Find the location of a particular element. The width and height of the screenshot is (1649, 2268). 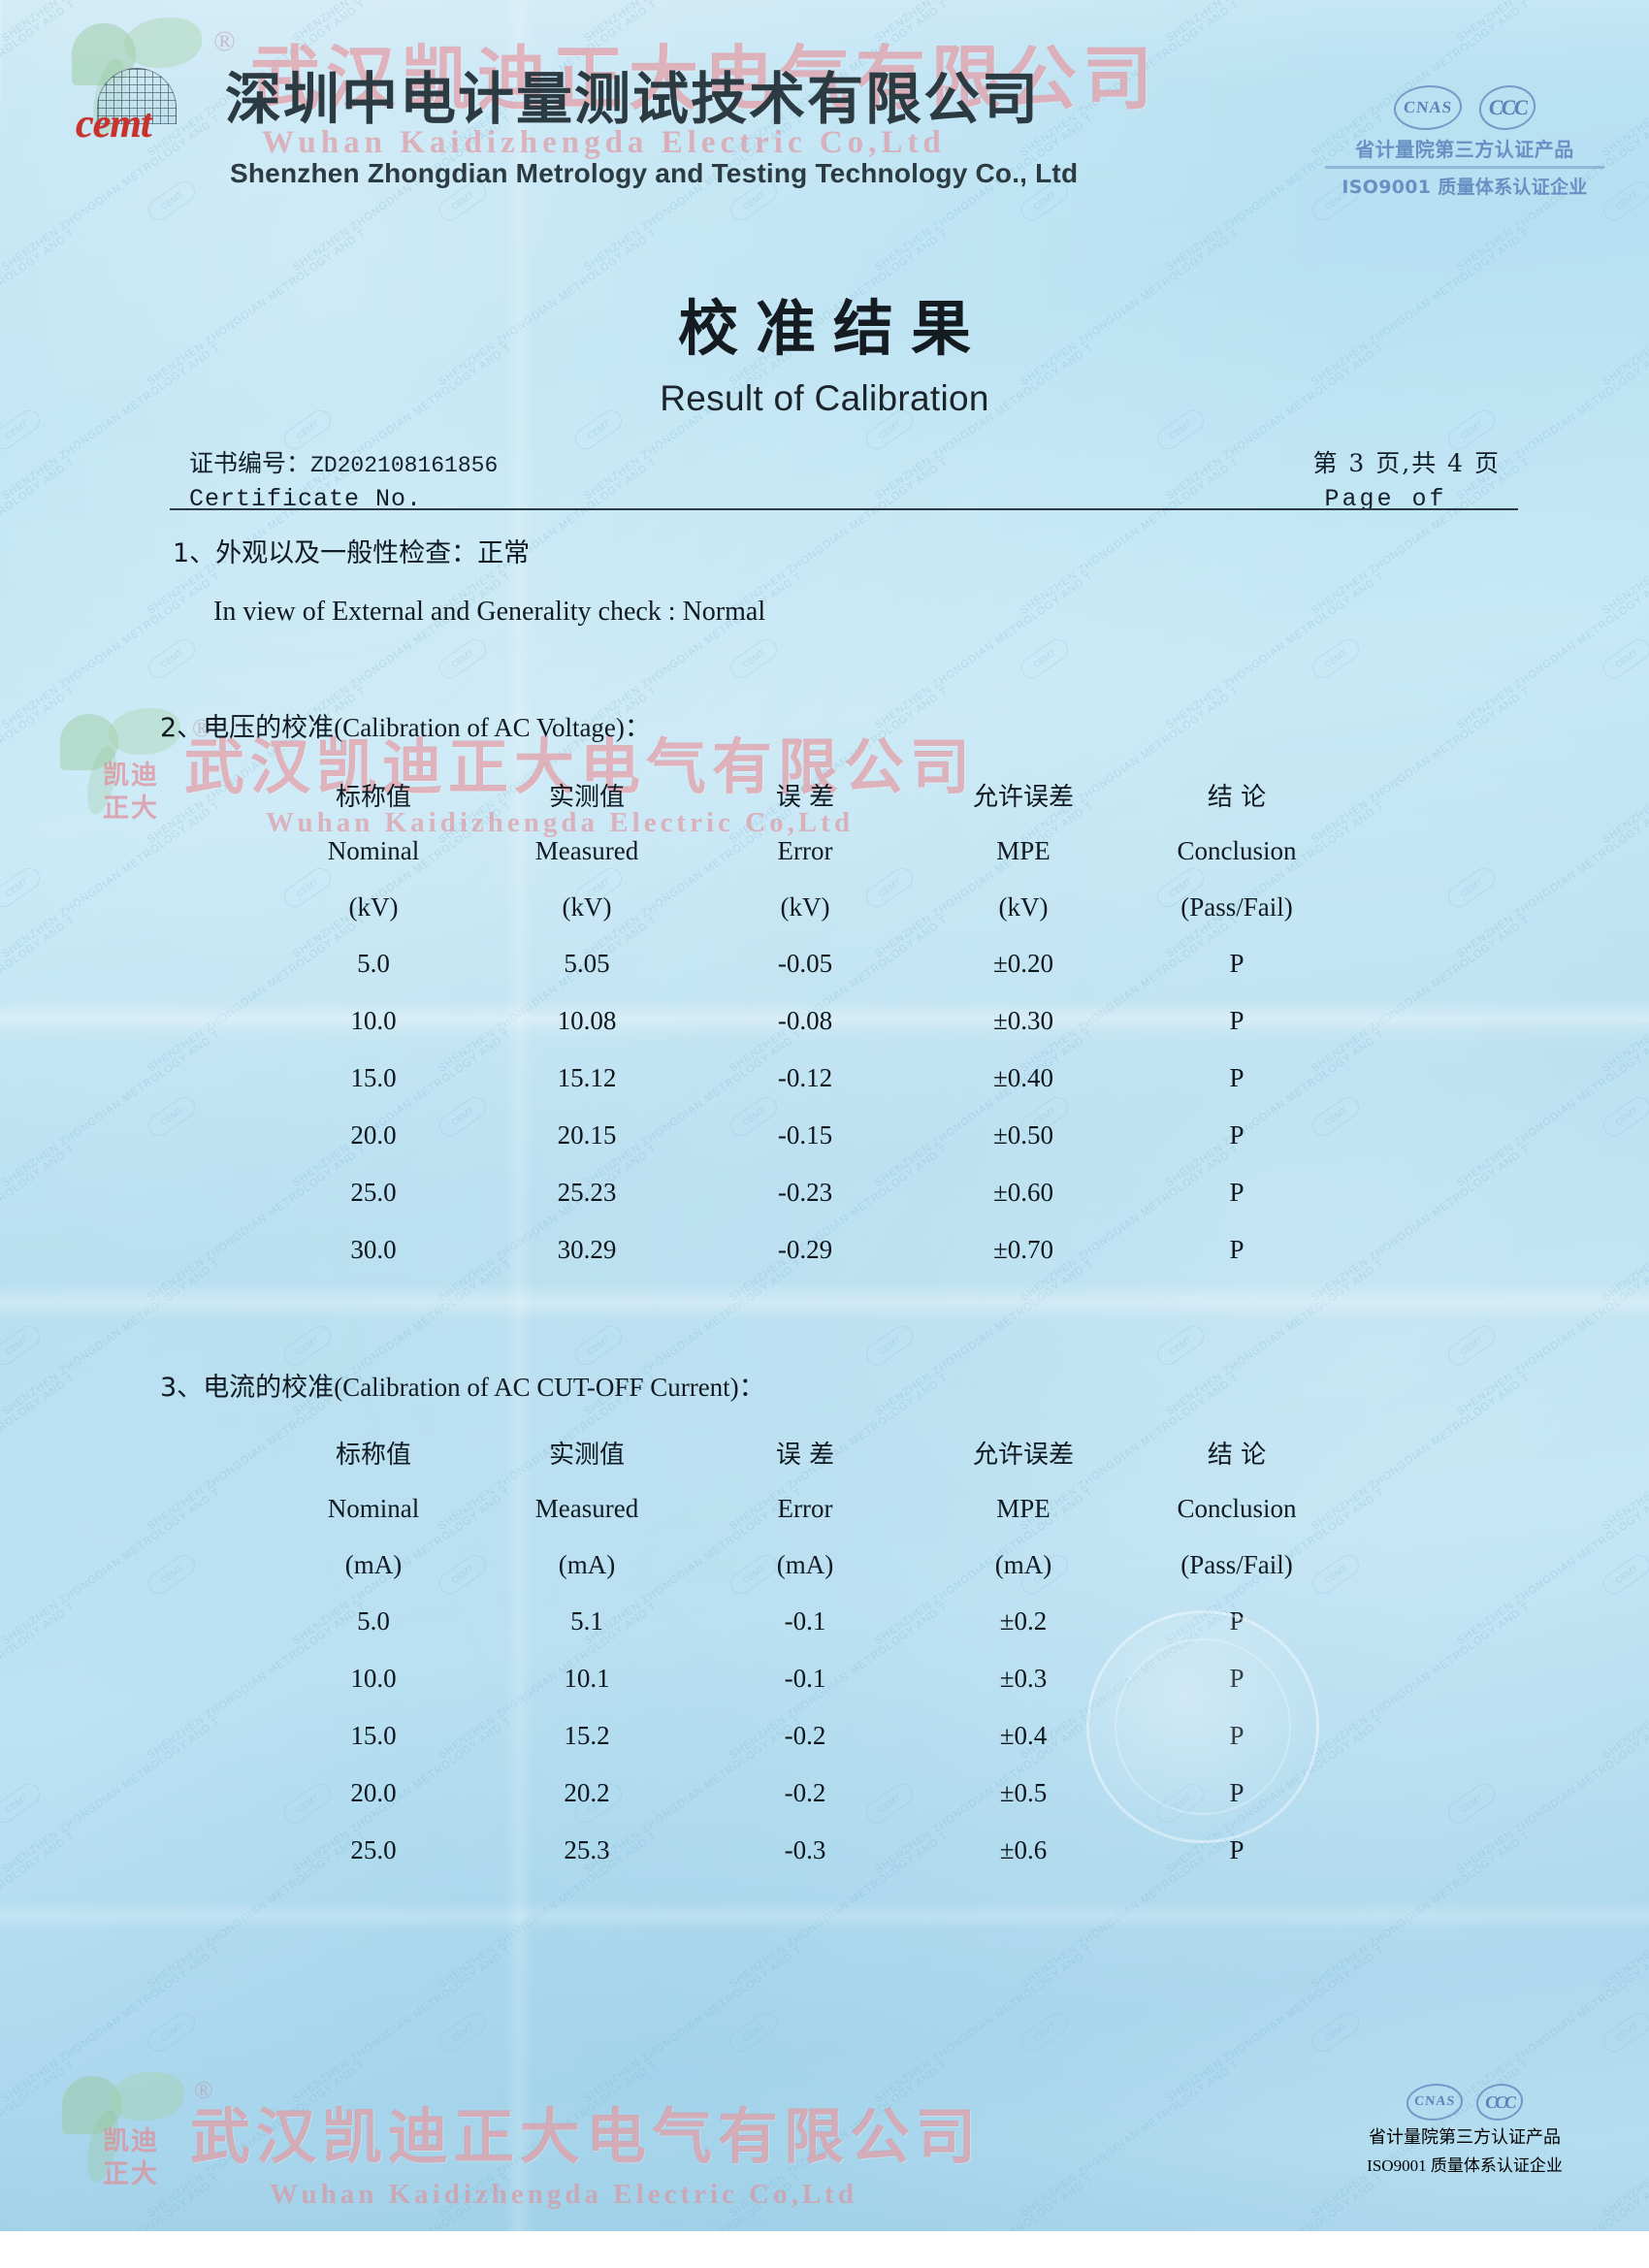

section-2-label-en: (Calibration of AC Voltage)： is located at coordinates (492, 727).